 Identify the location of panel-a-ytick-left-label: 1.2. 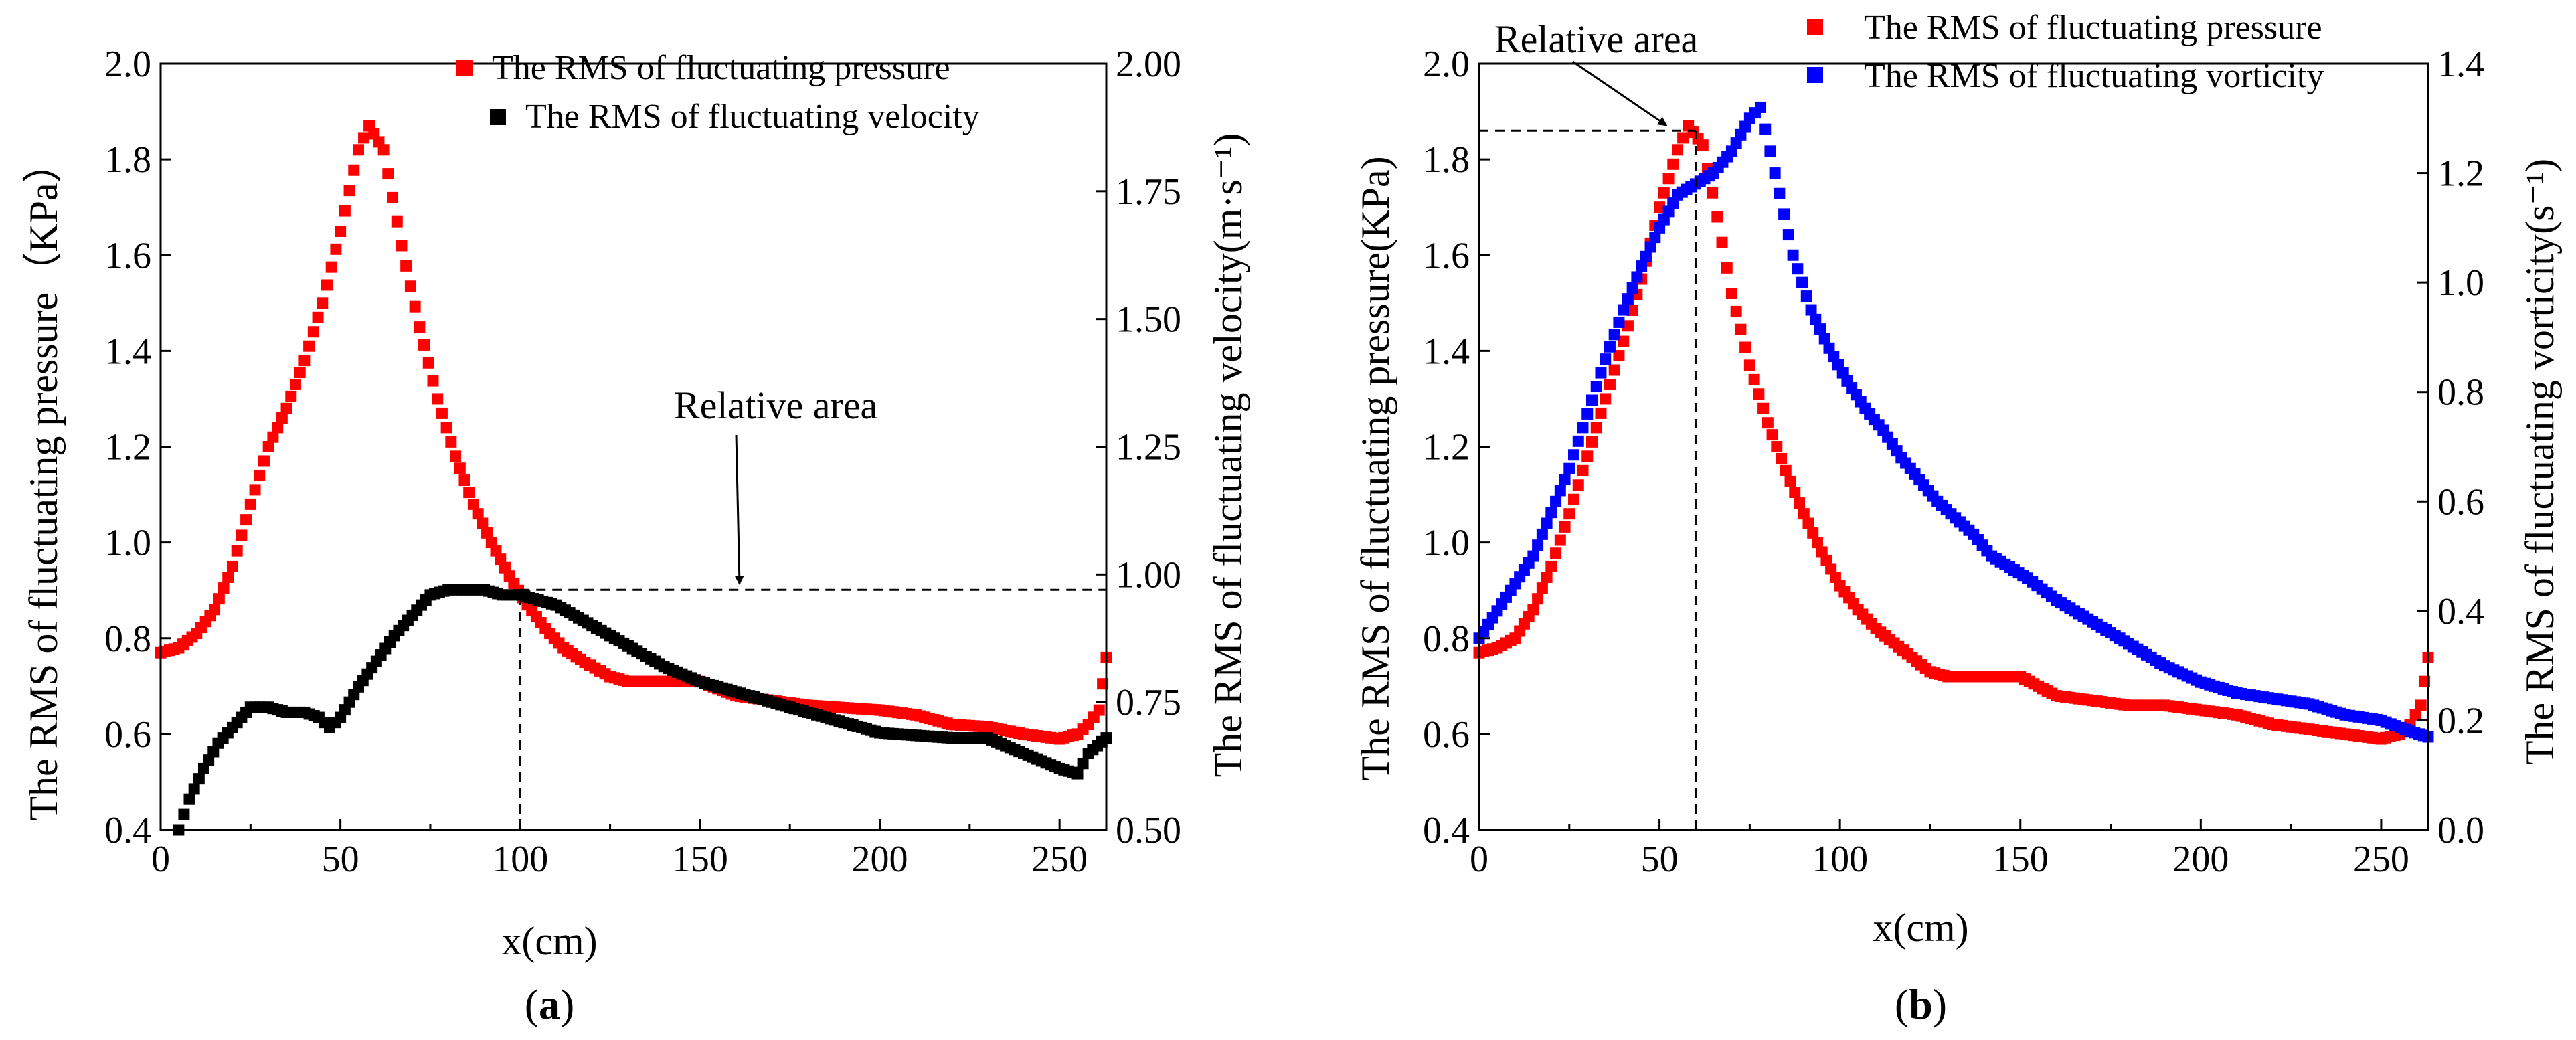
(127, 448).